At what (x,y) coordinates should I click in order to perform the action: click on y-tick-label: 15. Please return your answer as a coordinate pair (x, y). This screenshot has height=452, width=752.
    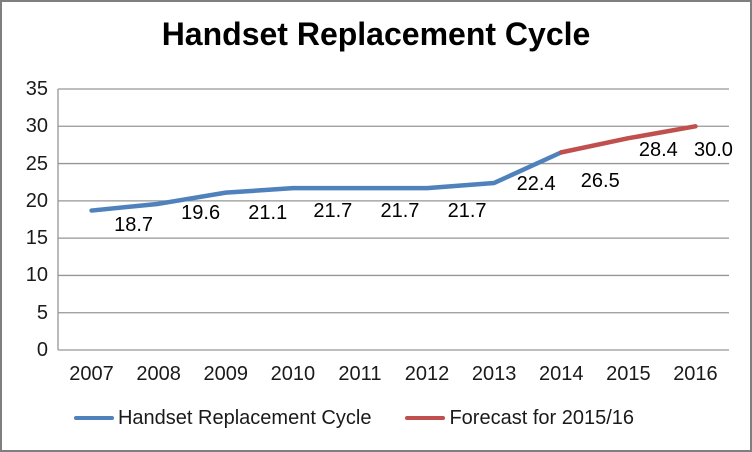
    Looking at the image, I should click on (36, 238).